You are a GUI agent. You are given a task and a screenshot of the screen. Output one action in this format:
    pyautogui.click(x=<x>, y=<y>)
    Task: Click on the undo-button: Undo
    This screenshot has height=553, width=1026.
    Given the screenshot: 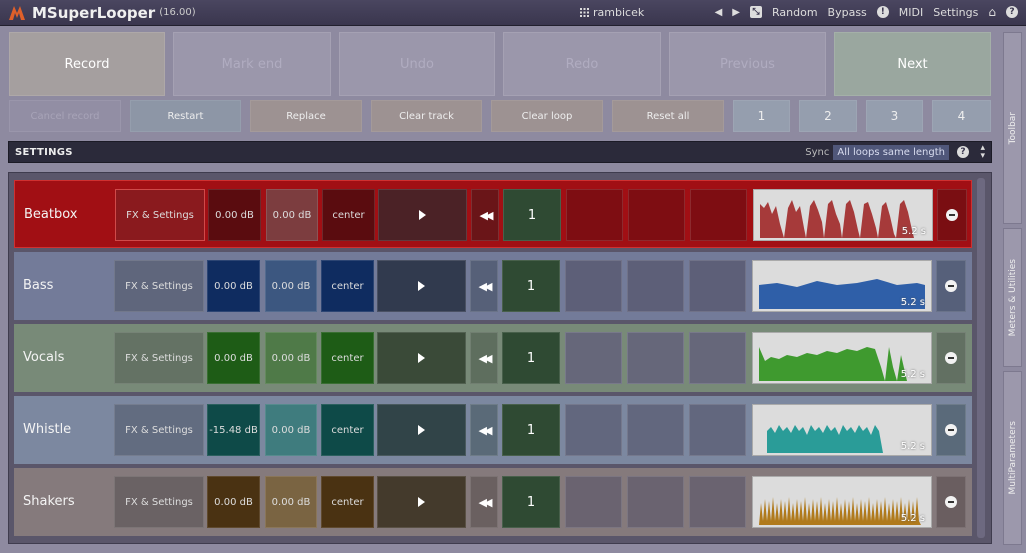 What is the action you would take?
    pyautogui.click(x=417, y=64)
    